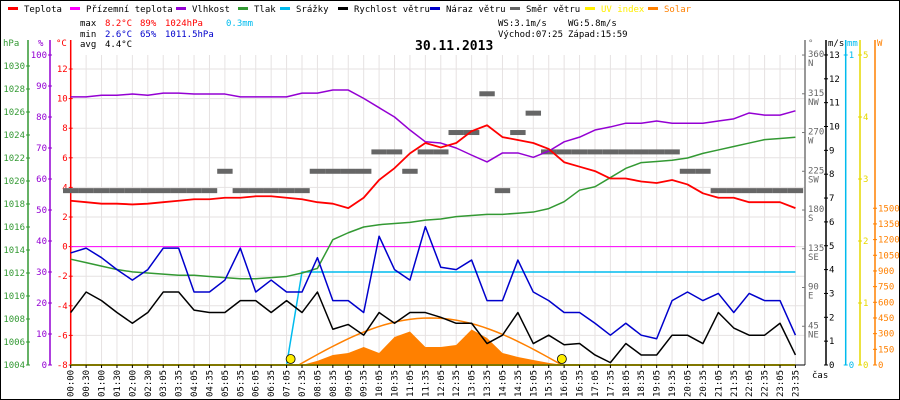  What do you see at coordinates (561, 359) in the screenshot?
I see `sunset-marker` at bounding box center [561, 359].